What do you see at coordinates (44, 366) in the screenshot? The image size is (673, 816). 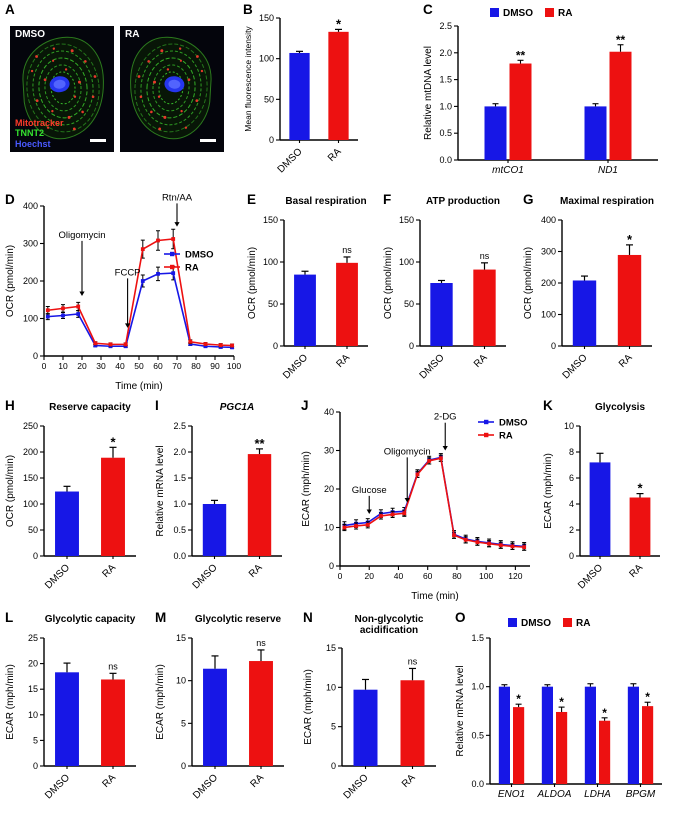 I see `x-tick-label: 0` at bounding box center [44, 366].